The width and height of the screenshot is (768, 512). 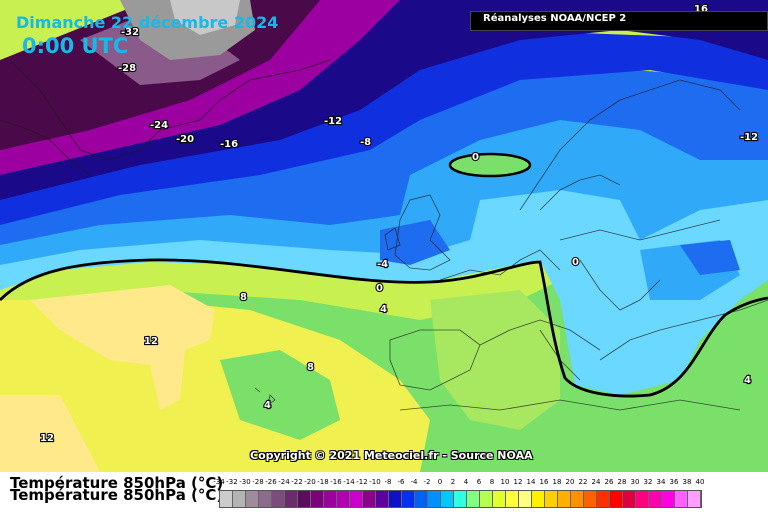 What do you see at coordinates (414, 482) in the screenshot?
I see `scale-tick-label: -4` at bounding box center [414, 482].